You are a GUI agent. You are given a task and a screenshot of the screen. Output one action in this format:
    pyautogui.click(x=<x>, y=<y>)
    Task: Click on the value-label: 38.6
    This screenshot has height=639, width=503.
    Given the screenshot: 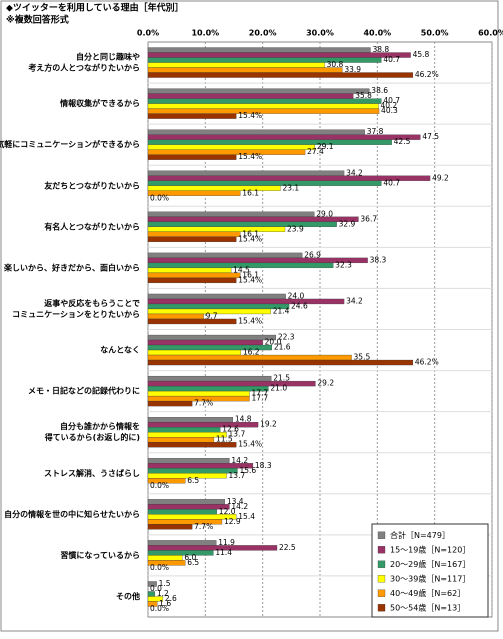 What is the action you would take?
    pyautogui.click(x=379, y=90)
    